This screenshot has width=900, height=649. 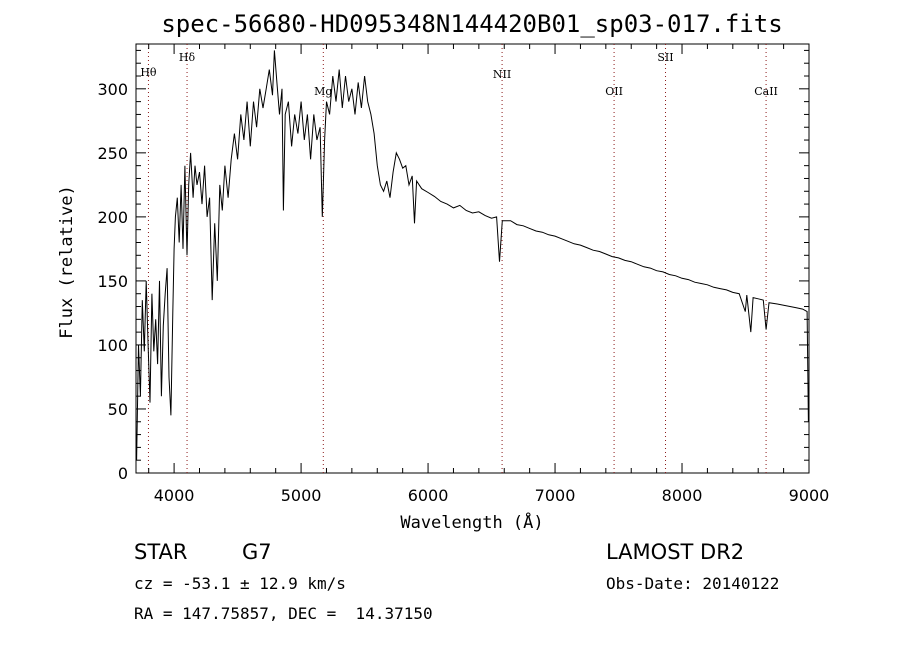 What do you see at coordinates (148, 72) in the screenshot?
I see `label-hθ: Hθ` at bounding box center [148, 72].